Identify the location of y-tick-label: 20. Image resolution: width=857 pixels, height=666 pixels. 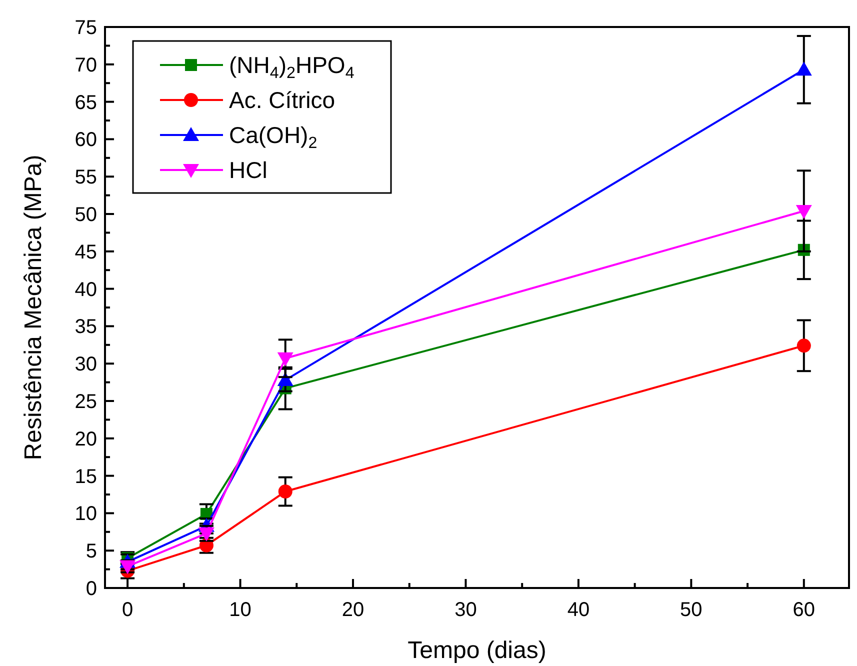
(85, 439).